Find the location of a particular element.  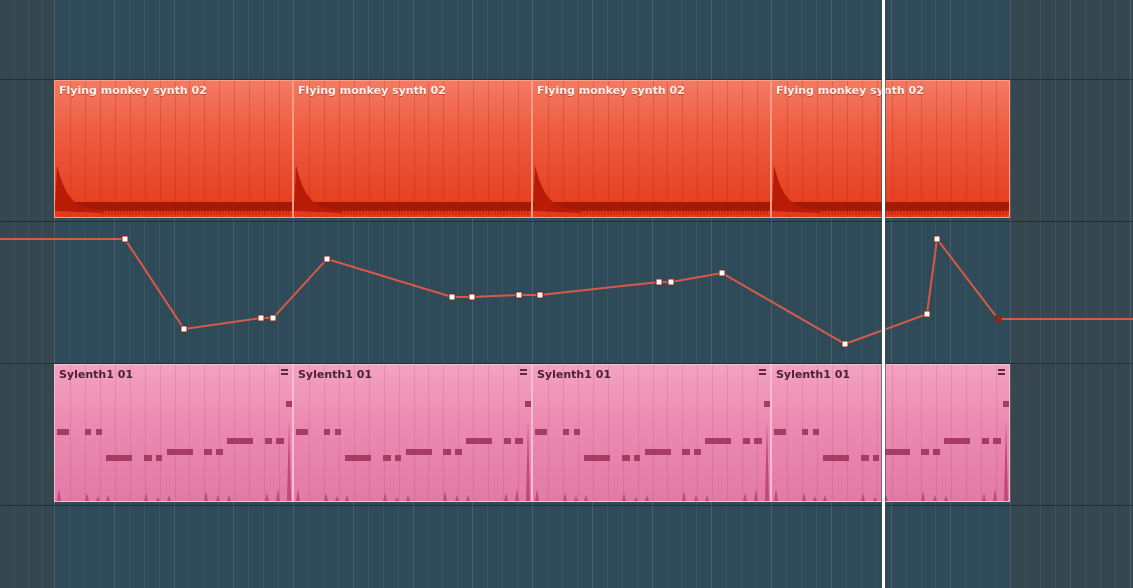

pattern-clip-2: Sylenth1 01 is located at coordinates (412, 433).